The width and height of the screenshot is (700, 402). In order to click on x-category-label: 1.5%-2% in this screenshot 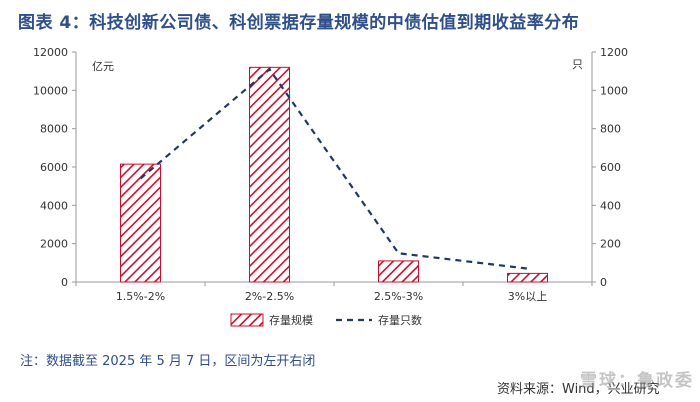, I will do `click(140, 296)`.